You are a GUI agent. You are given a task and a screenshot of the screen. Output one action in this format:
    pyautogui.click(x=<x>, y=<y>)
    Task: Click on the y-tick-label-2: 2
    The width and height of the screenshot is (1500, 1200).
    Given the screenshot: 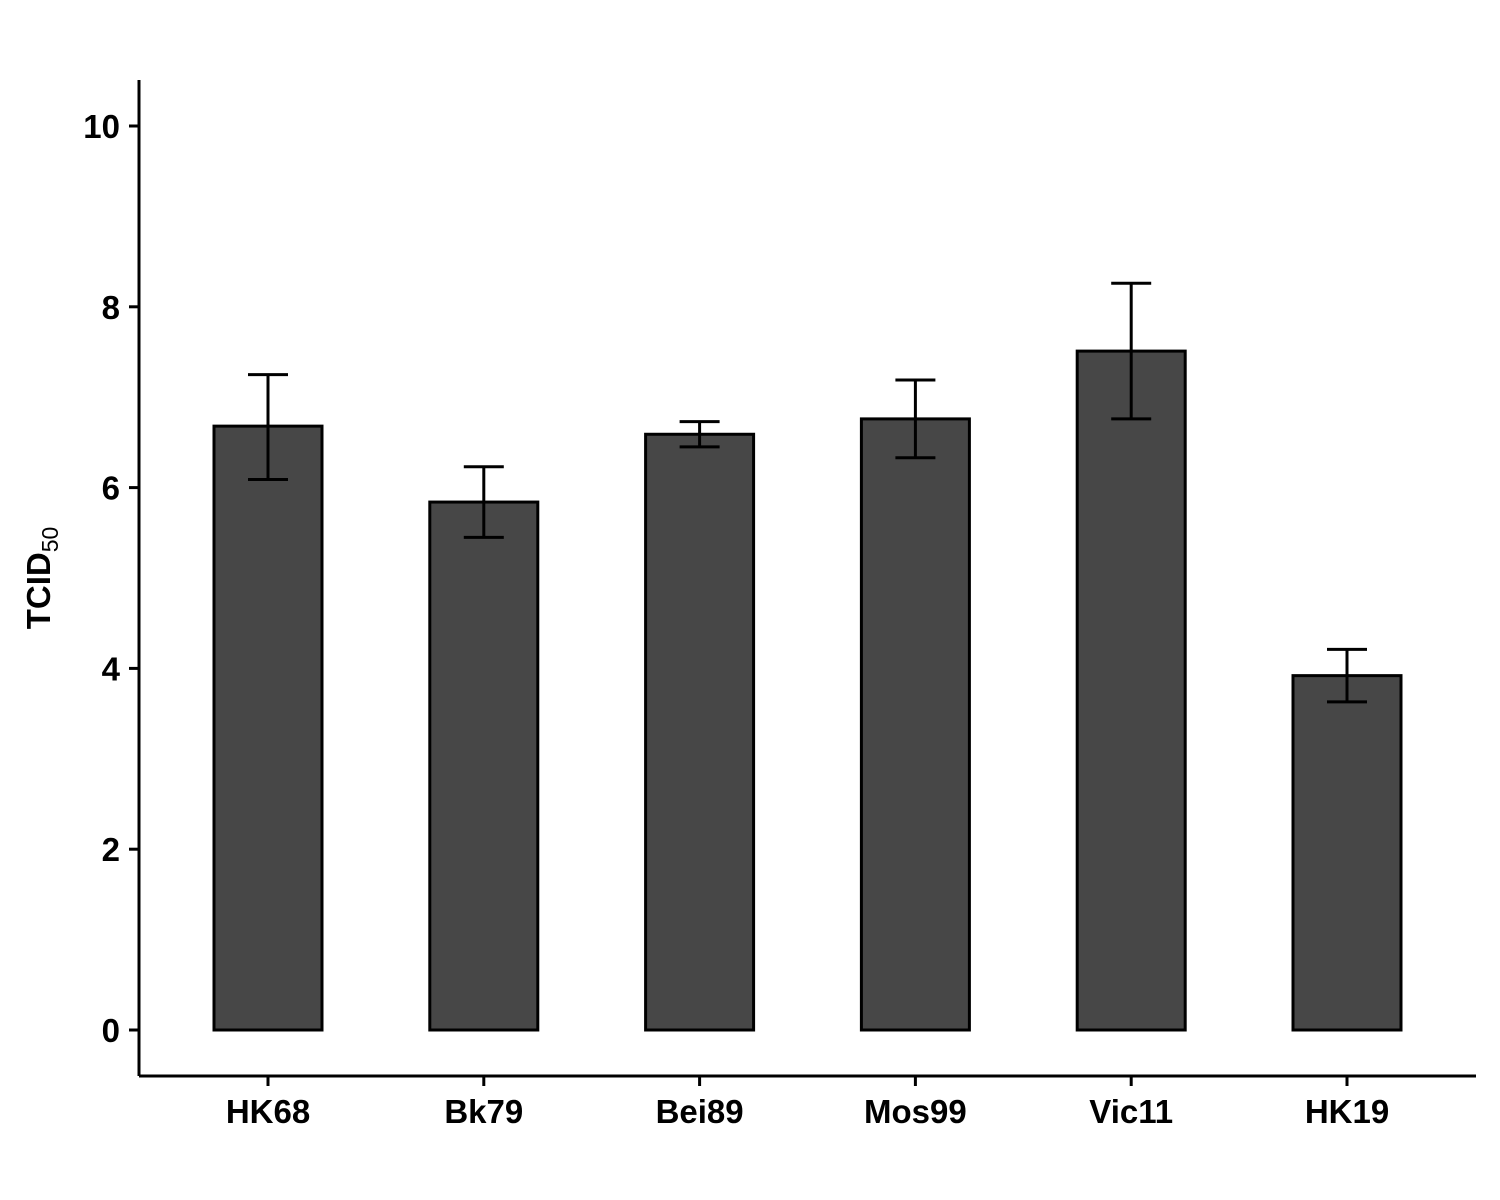 What is the action you would take?
    pyautogui.click(x=111, y=849)
    